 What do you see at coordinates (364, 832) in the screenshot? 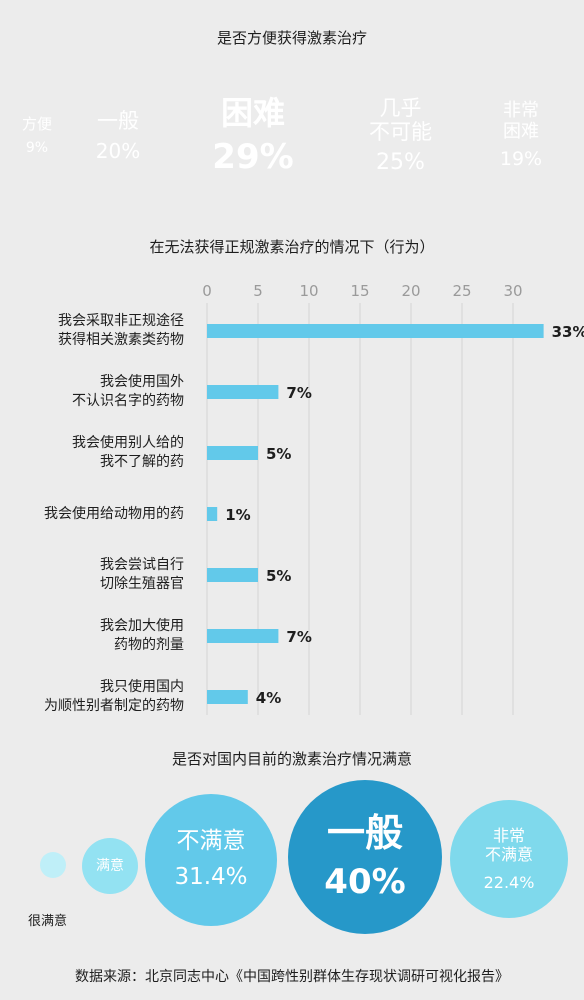
I see `bubble-label: 一般` at bounding box center [364, 832].